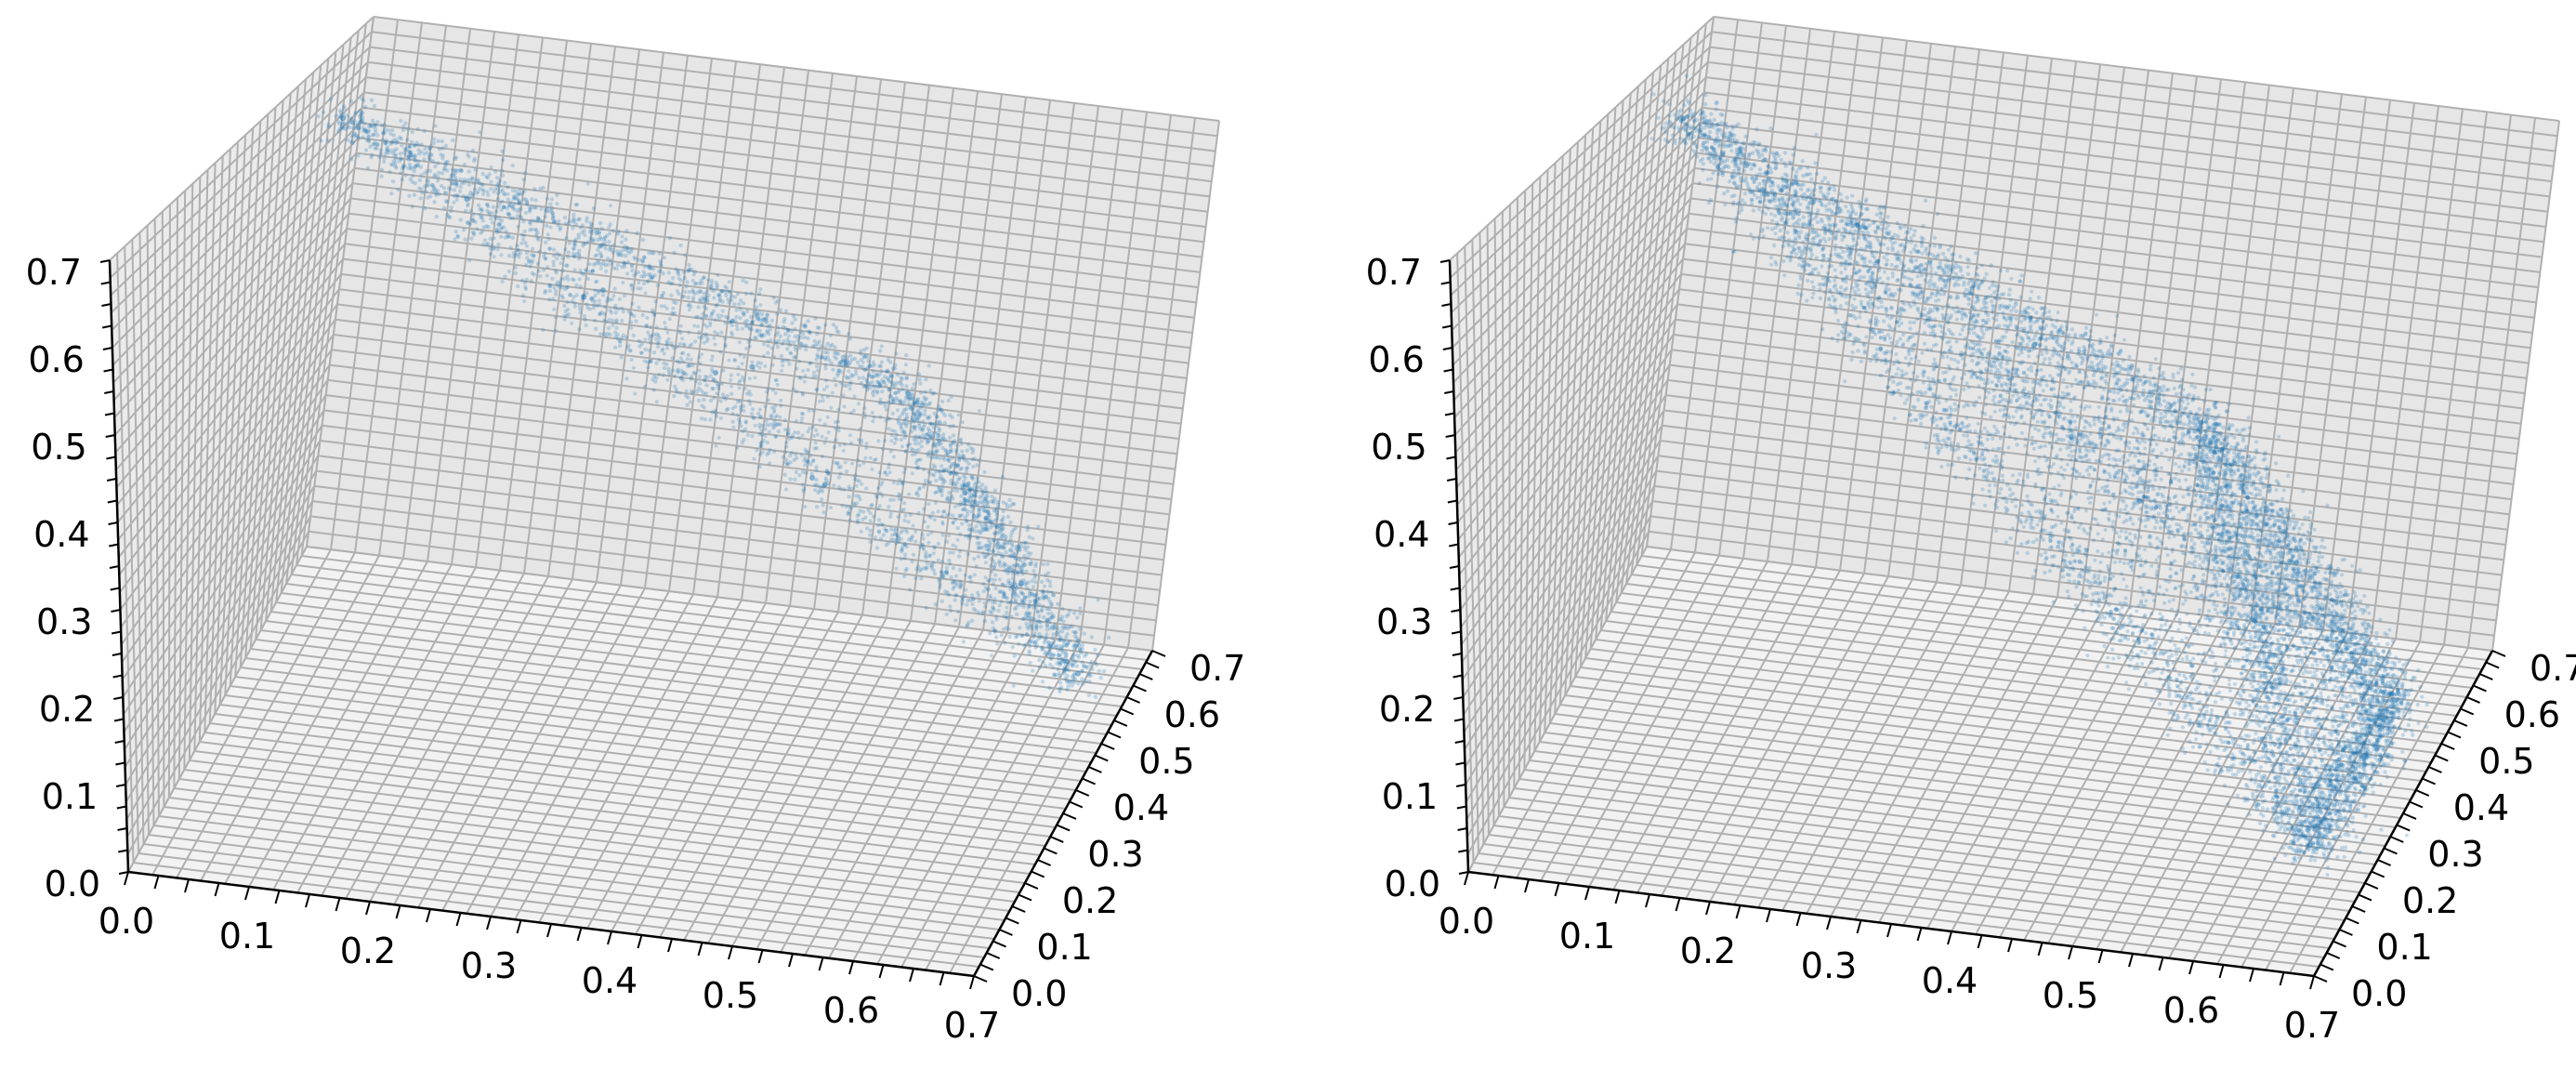  What do you see at coordinates (784, 160) in the screenshot?
I see `back-wall-gridline` at bounding box center [784, 160].